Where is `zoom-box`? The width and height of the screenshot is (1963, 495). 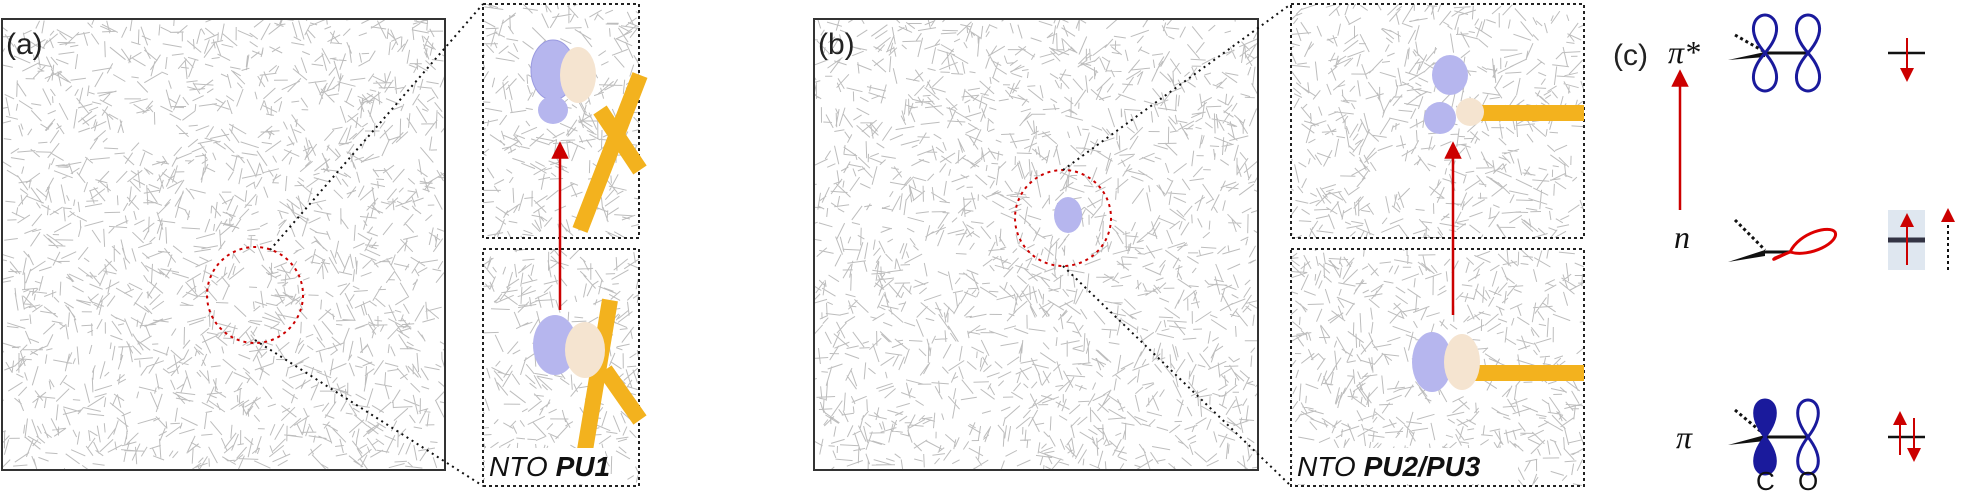
zoom-box is located at coordinates (1437, 367).